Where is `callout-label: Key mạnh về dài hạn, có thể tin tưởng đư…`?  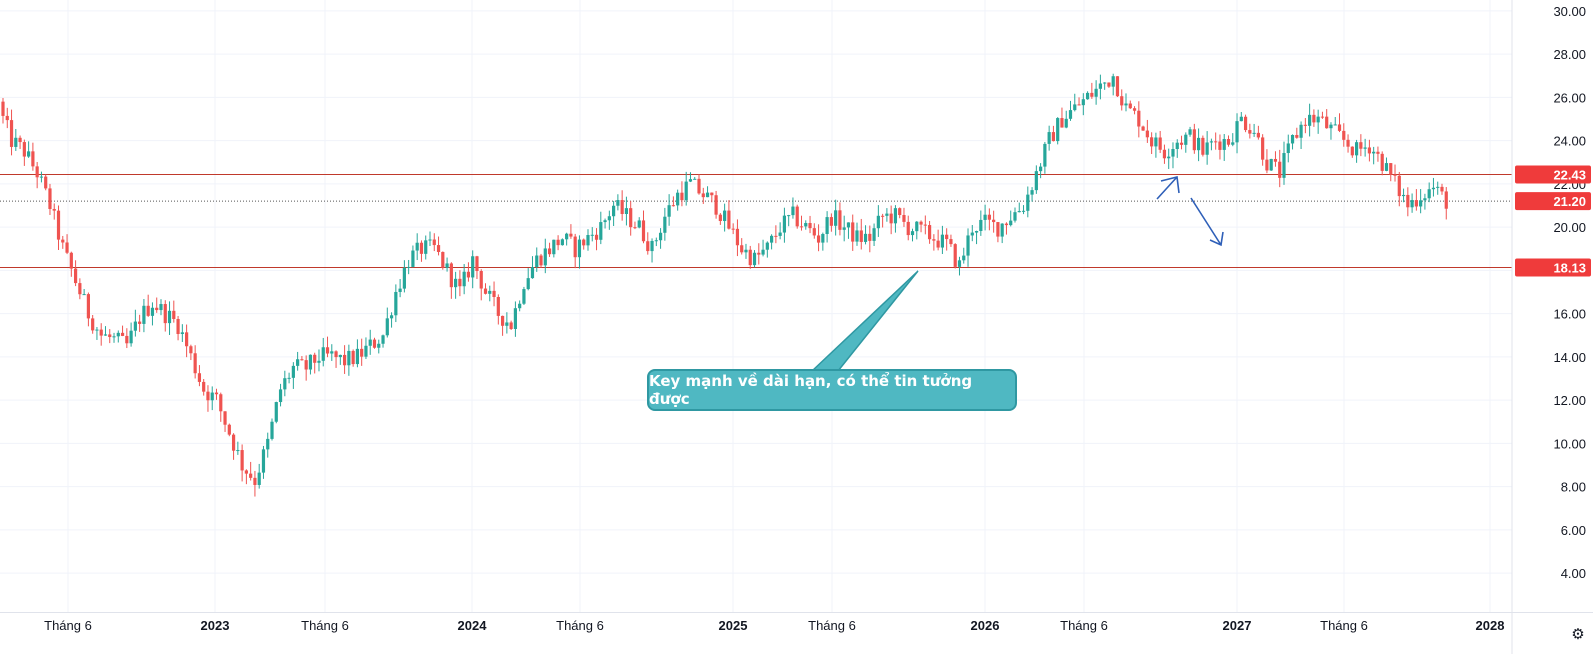 callout-label: Key mạnh về dài hạn, có thể tin tưởng đư… is located at coordinates (832, 390).